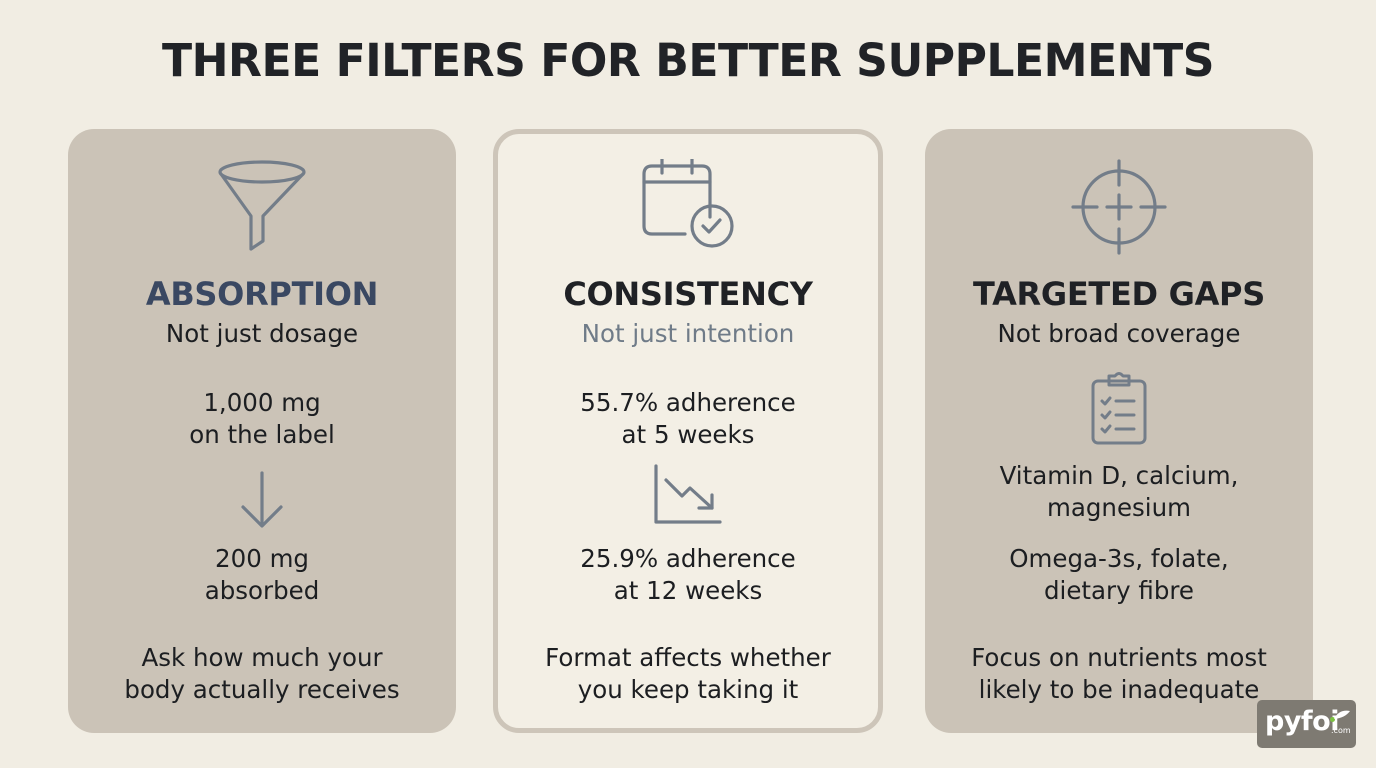  Describe the element at coordinates (688, 657) in the screenshot. I see `footer-line-1: Format affects whether` at that location.